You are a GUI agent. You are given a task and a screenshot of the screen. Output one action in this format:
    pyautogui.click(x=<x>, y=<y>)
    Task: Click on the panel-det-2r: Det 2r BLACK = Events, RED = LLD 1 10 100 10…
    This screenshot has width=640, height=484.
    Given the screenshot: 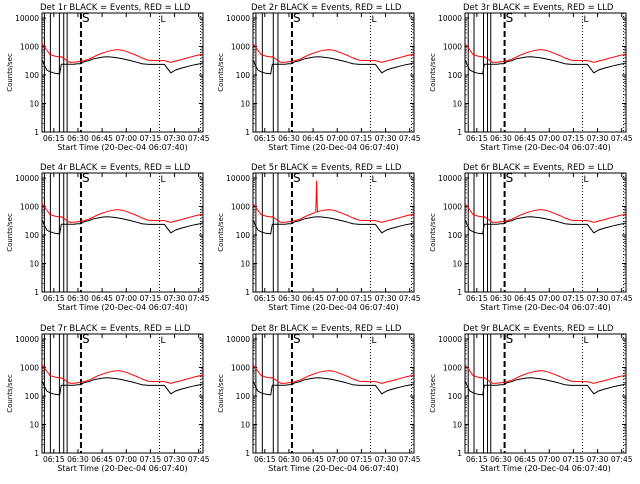 What is the action you would take?
    pyautogui.click(x=319, y=77)
    